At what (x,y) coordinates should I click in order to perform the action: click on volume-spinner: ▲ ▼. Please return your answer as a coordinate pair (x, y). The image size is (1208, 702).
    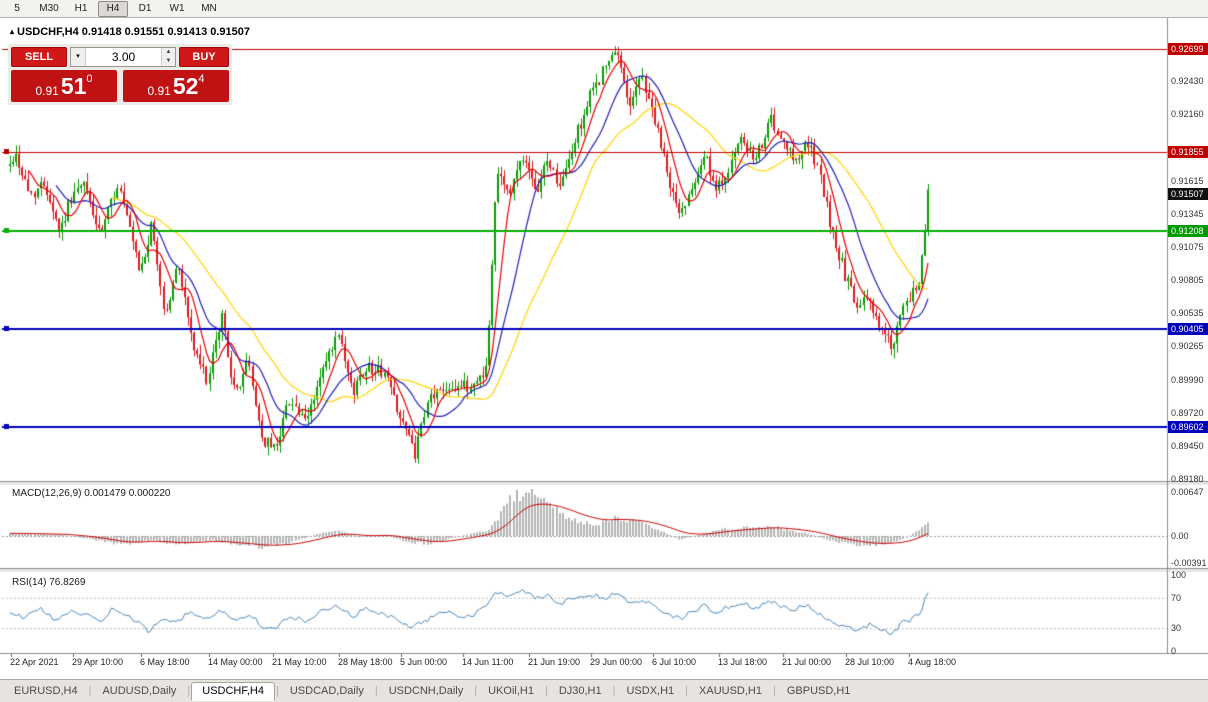
    Looking at the image, I should click on (168, 57).